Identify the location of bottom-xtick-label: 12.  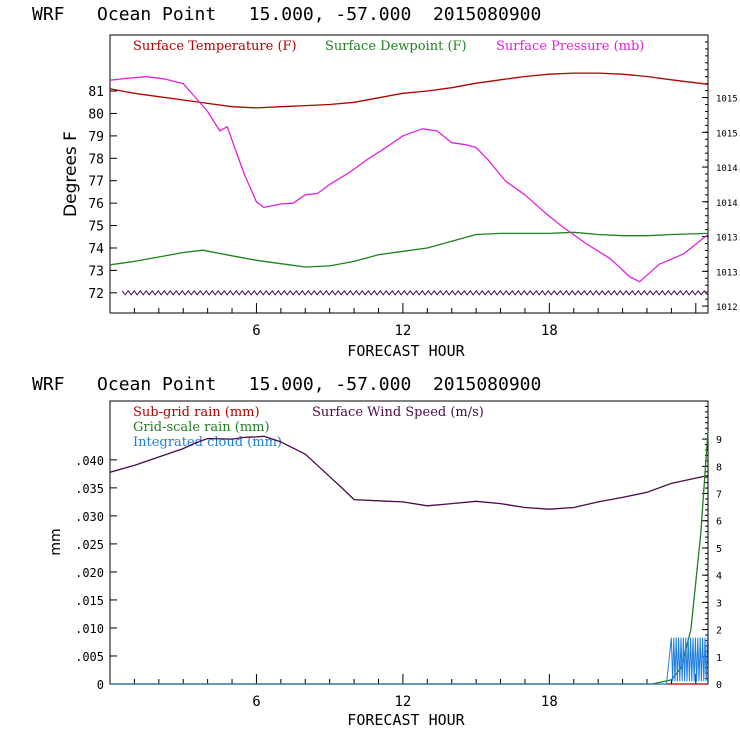
(402, 702).